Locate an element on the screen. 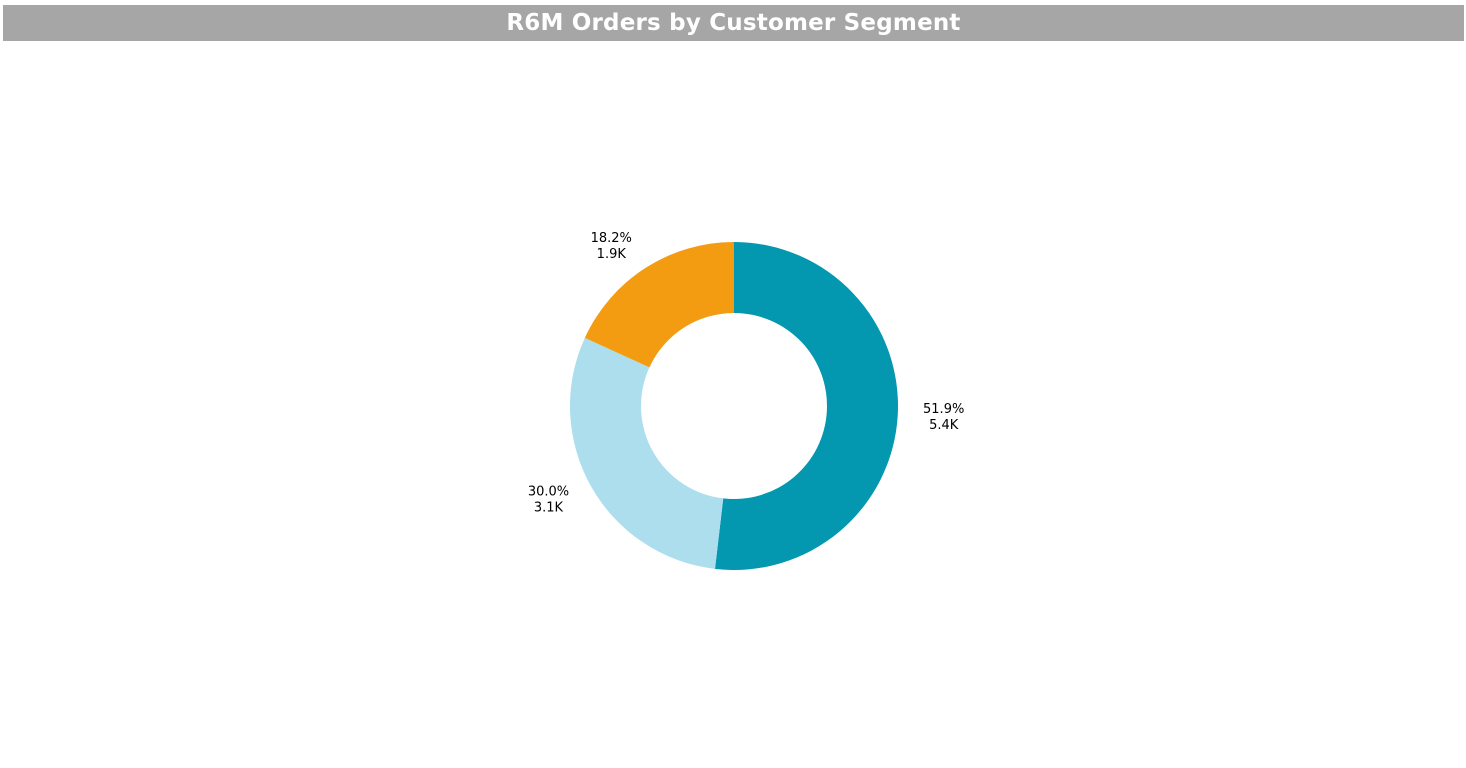 This screenshot has width=1466, height=768. slice-value-label-1: 5.4K is located at coordinates (944, 425).